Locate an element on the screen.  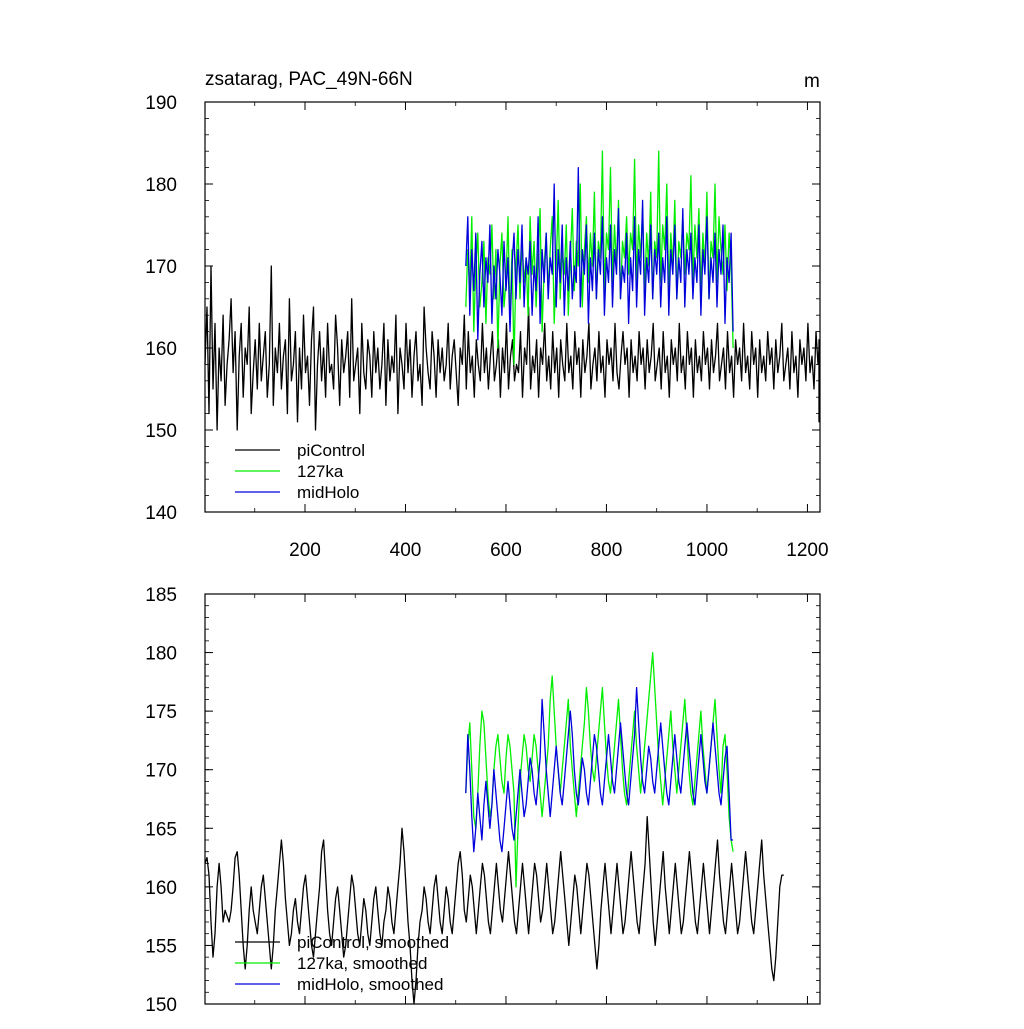
legend-label-piControl: piControl, smoothed is located at coordinates (373, 942).